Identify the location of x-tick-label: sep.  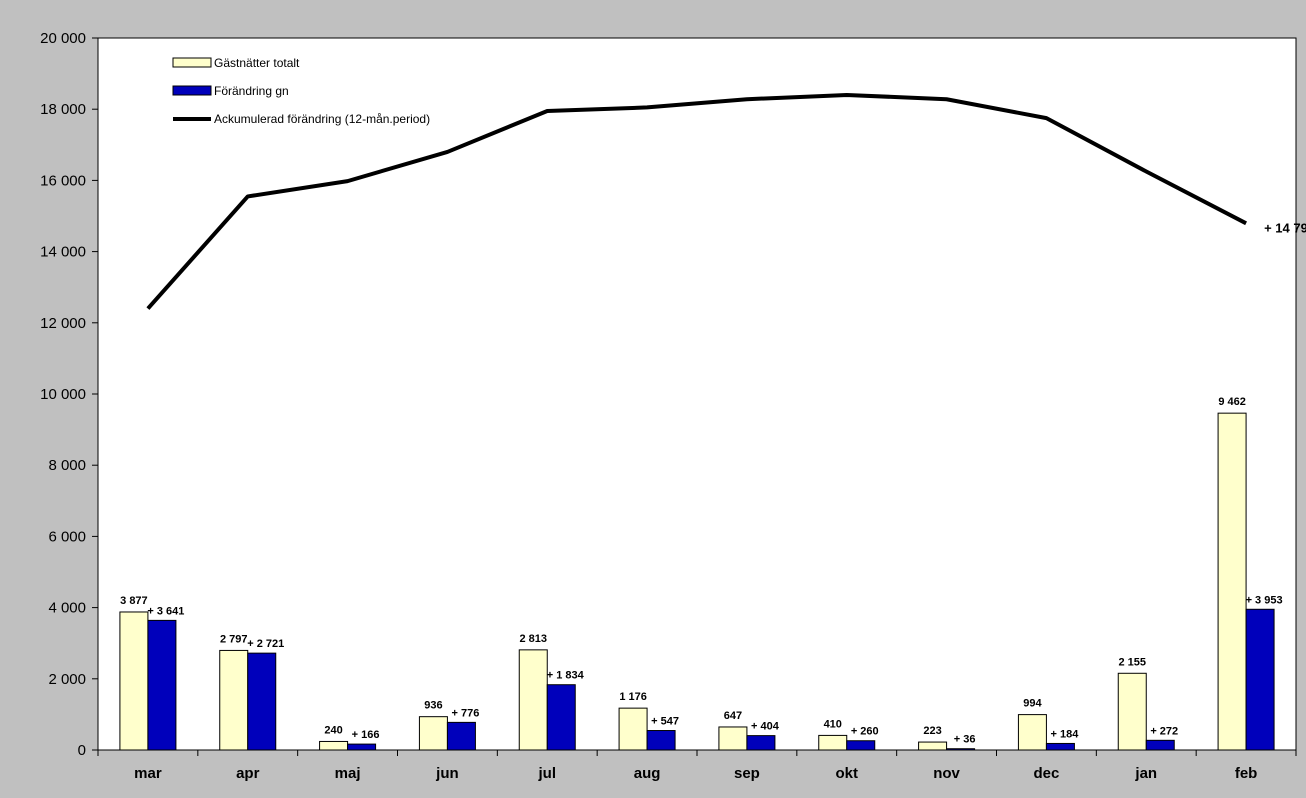
(747, 773).